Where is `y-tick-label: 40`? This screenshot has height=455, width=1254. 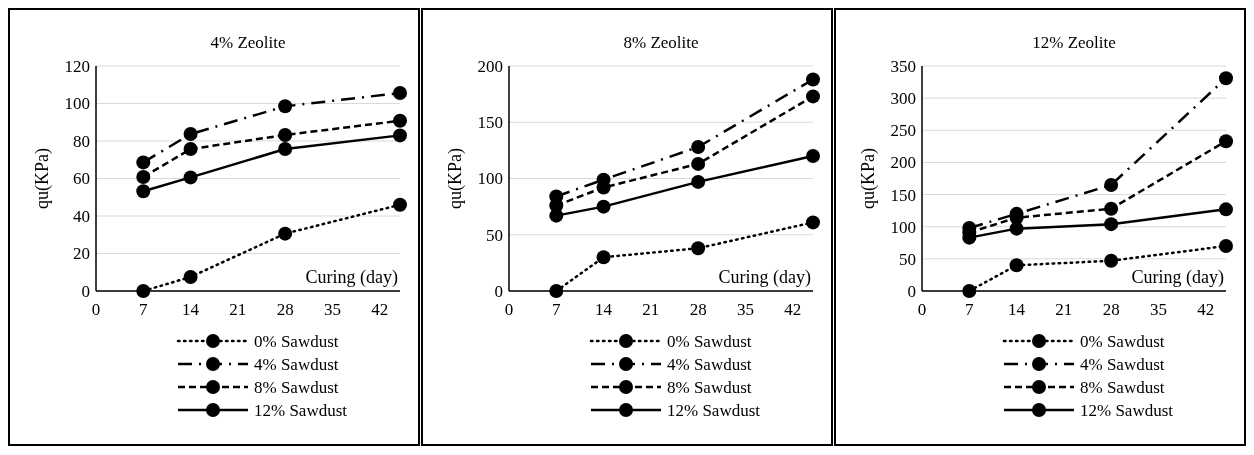
y-tick-label: 40 is located at coordinates (81, 216).